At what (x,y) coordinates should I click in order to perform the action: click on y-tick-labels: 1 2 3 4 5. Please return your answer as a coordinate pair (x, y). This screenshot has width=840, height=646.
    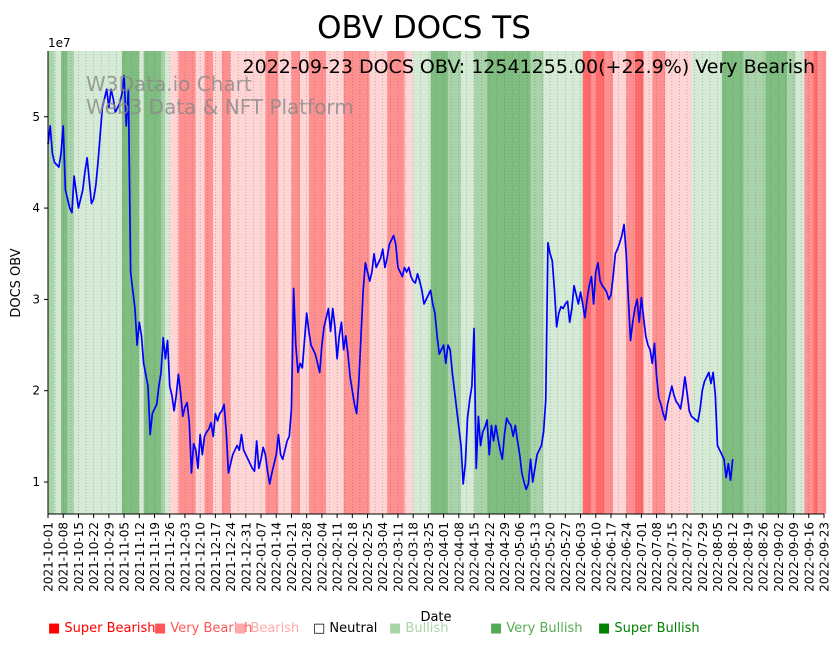
    Looking at the image, I should click on (40, 299).